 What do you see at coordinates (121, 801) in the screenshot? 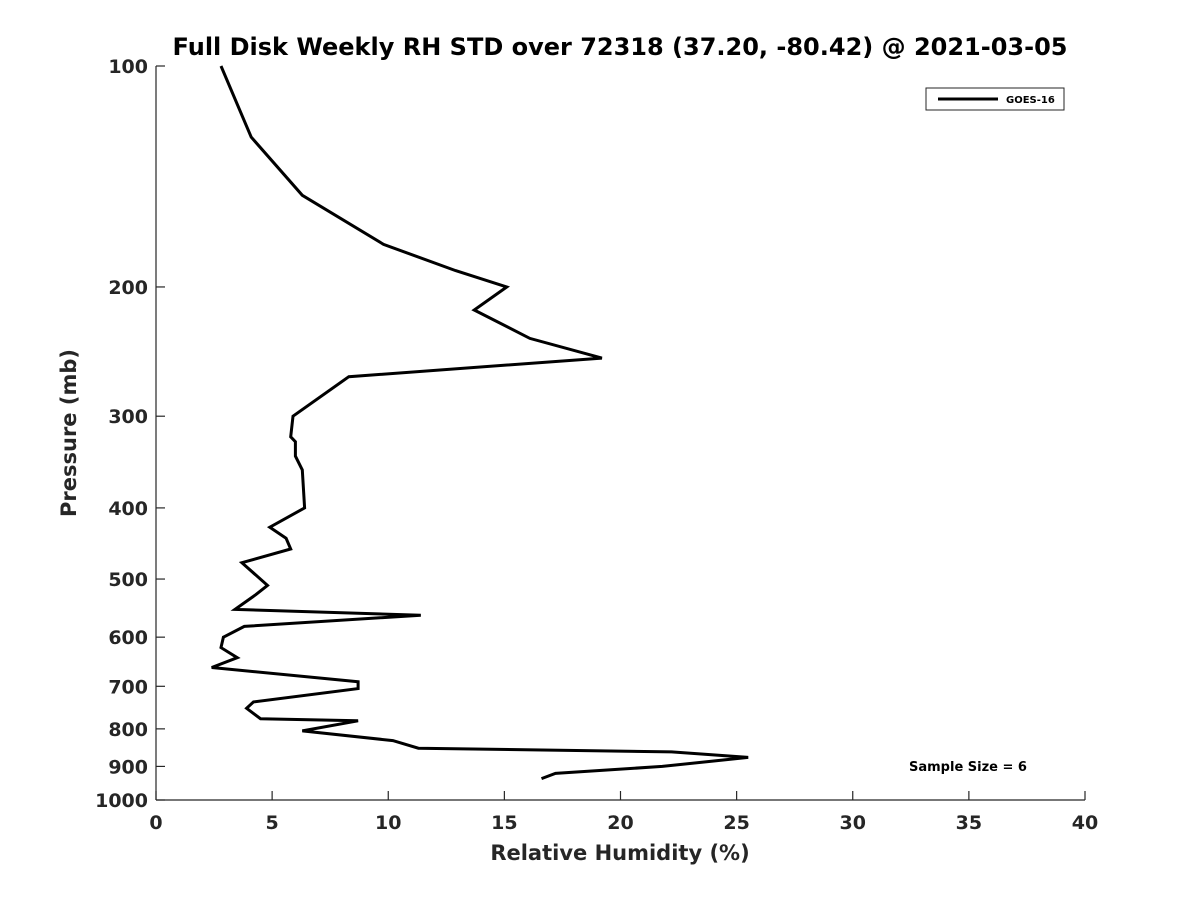
I see `y-tick-label: 1000` at bounding box center [121, 801].